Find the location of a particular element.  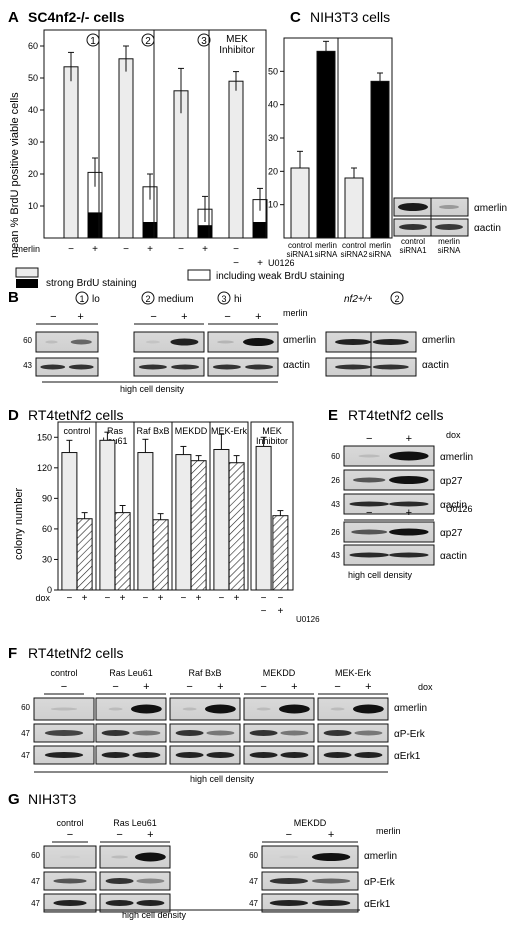

f-mw-1: 47 is located at coordinates (25, 733).